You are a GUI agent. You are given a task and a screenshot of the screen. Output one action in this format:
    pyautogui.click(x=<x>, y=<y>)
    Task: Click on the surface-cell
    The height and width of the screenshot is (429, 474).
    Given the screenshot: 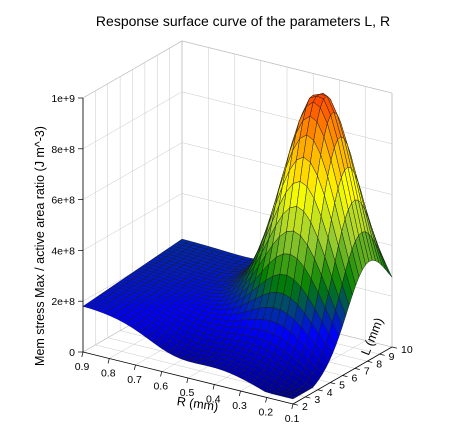 What is the action you would take?
    pyautogui.click(x=291, y=397)
    